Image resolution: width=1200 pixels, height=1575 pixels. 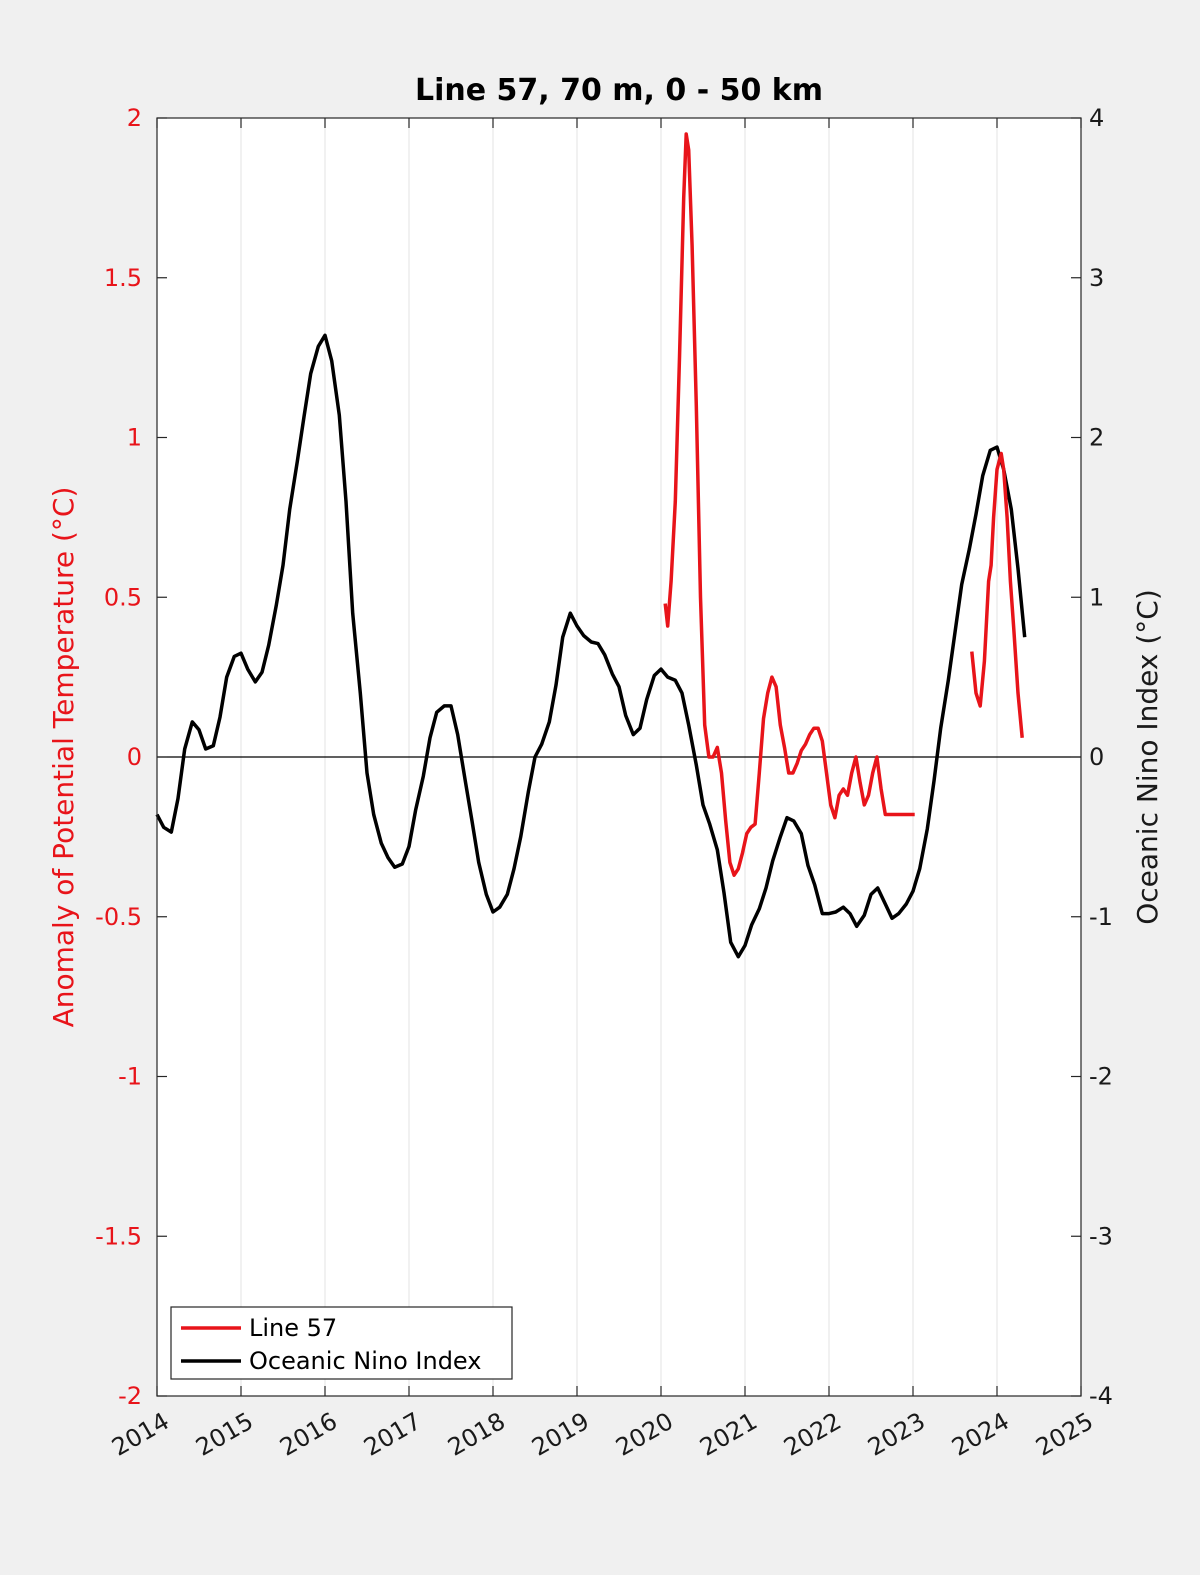 I want to click on x-tick-label: 2018, so click(x=476, y=1434).